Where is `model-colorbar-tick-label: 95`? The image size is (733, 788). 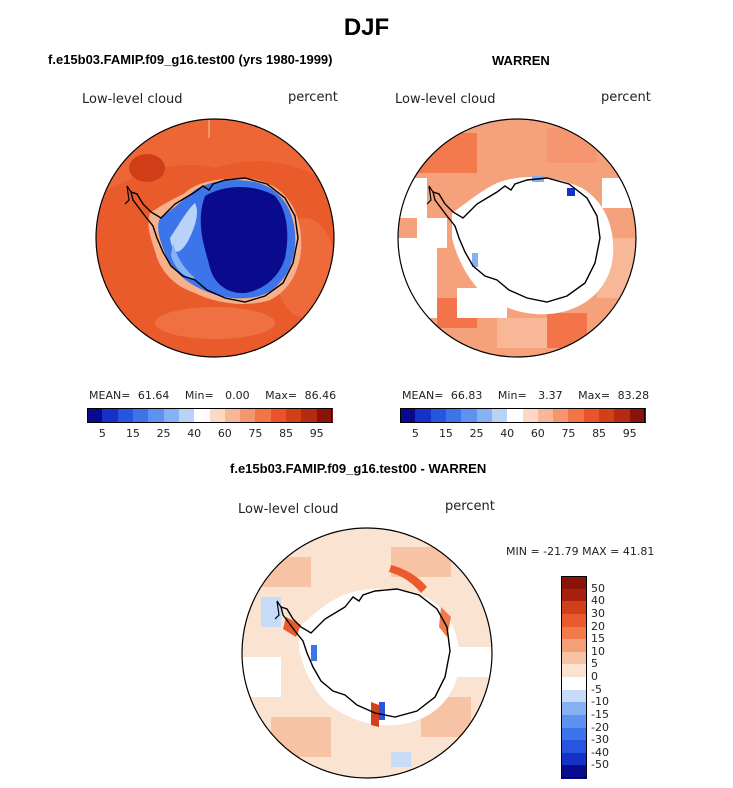
model-colorbar-tick-label: 95 is located at coordinates (316, 433).